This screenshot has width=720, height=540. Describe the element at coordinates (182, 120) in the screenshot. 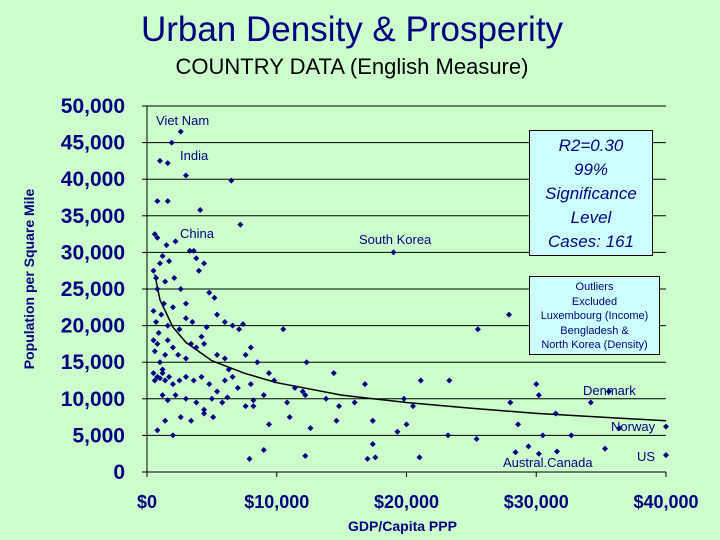

I see `annotation-label: Viet Nam` at that location.